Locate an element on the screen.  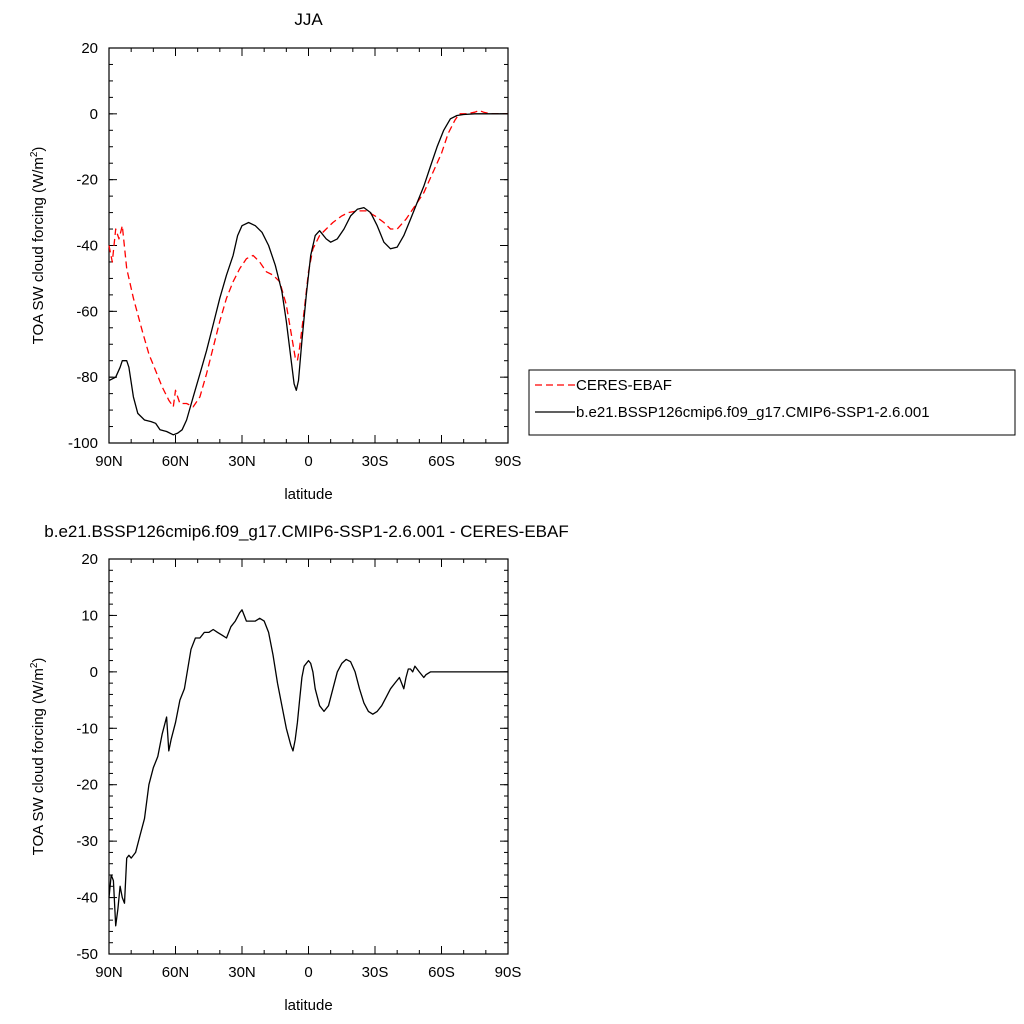
y-tick-label: -10 is located at coordinates (87, 728).